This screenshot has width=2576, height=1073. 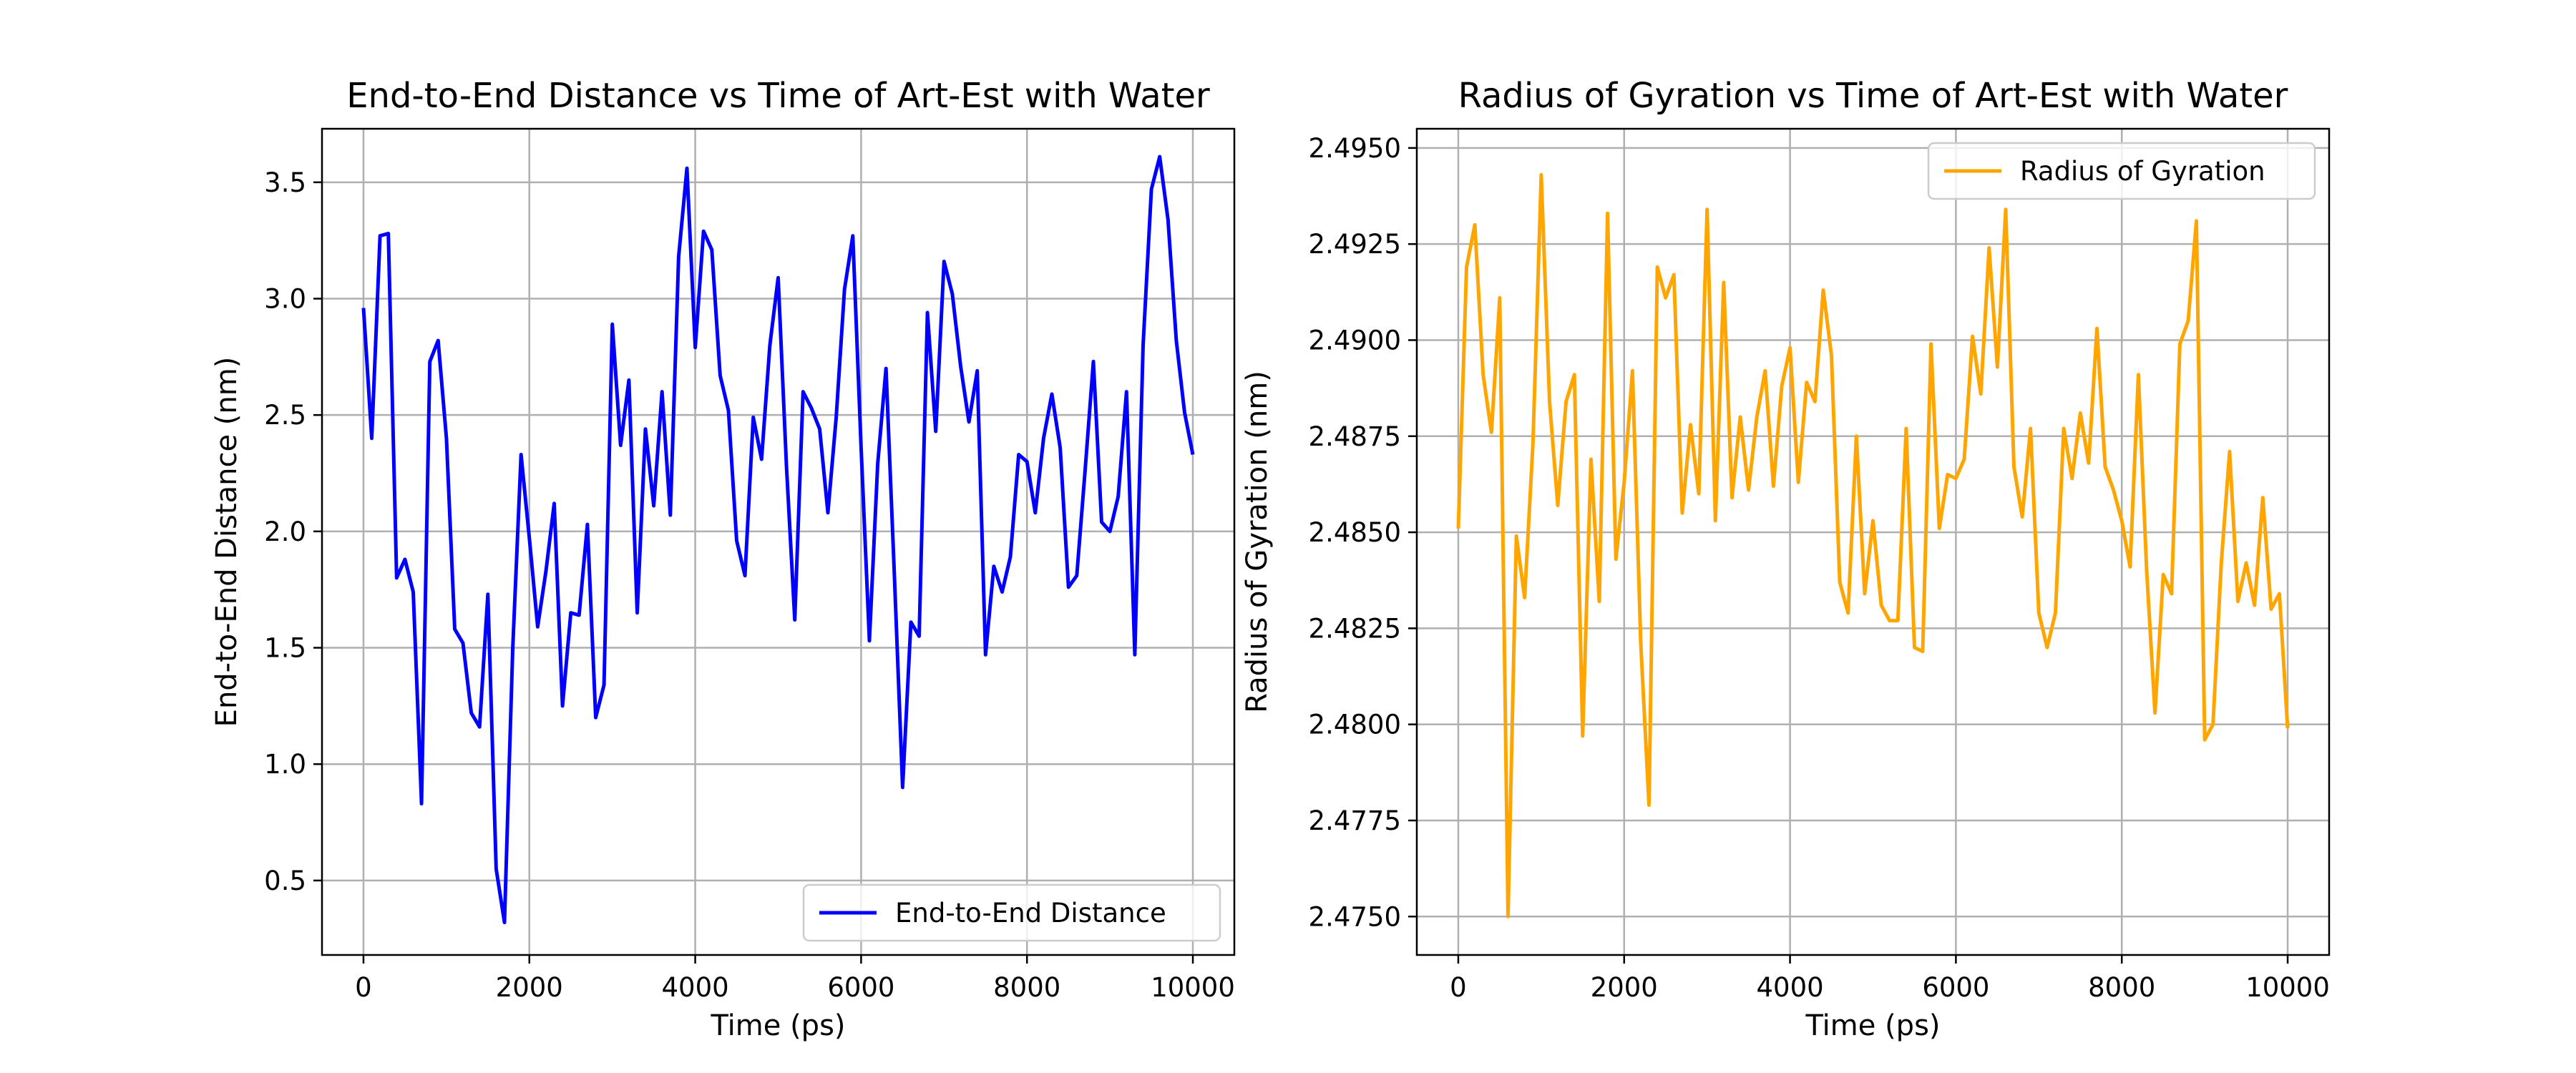 I want to click on y-tick-label: 3.5, so click(x=285, y=183).